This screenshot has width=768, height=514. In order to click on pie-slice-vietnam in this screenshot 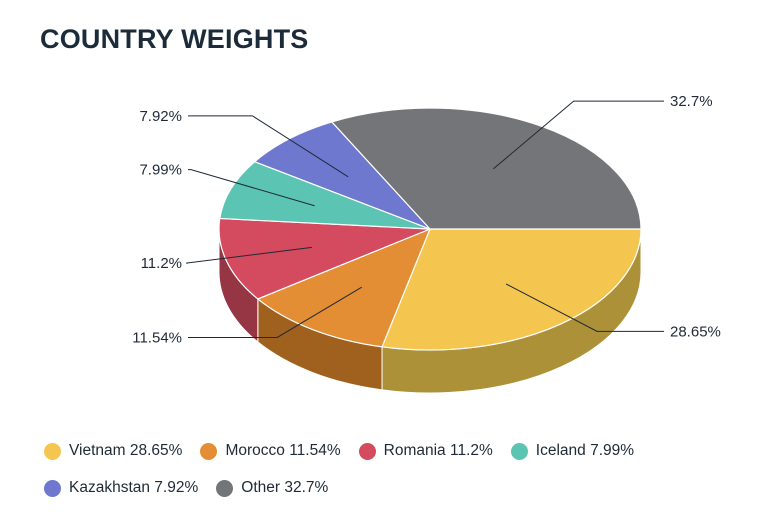, I will do `click(511, 289)`.